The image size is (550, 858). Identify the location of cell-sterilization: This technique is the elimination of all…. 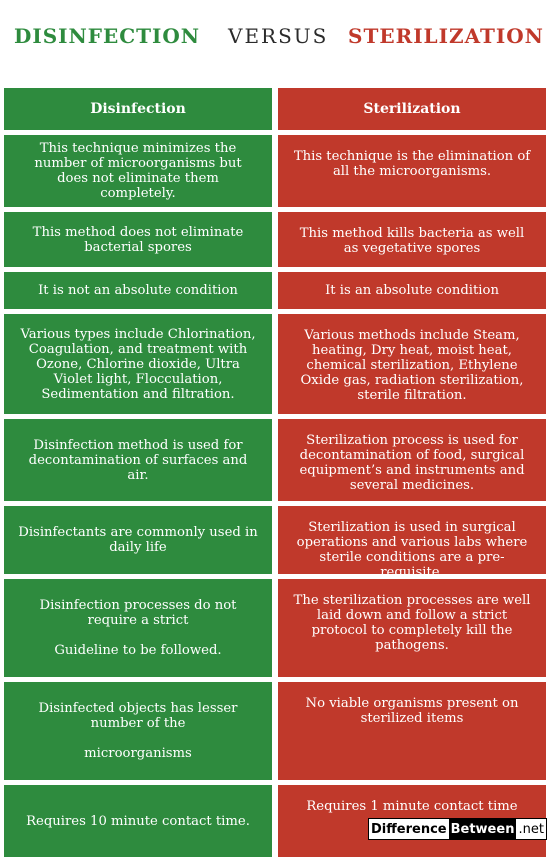
(412, 171).